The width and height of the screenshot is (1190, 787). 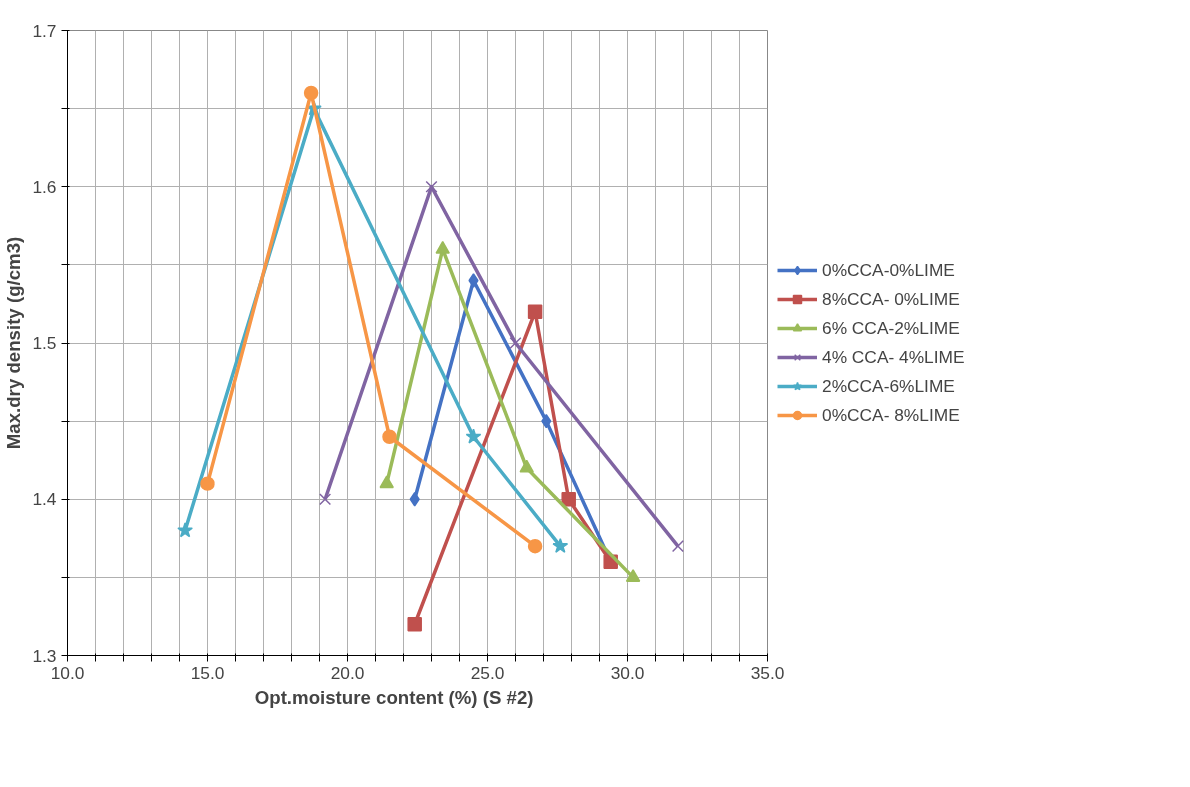 I want to click on legend-label: 0%CCA-0%LIME, so click(x=888, y=270).